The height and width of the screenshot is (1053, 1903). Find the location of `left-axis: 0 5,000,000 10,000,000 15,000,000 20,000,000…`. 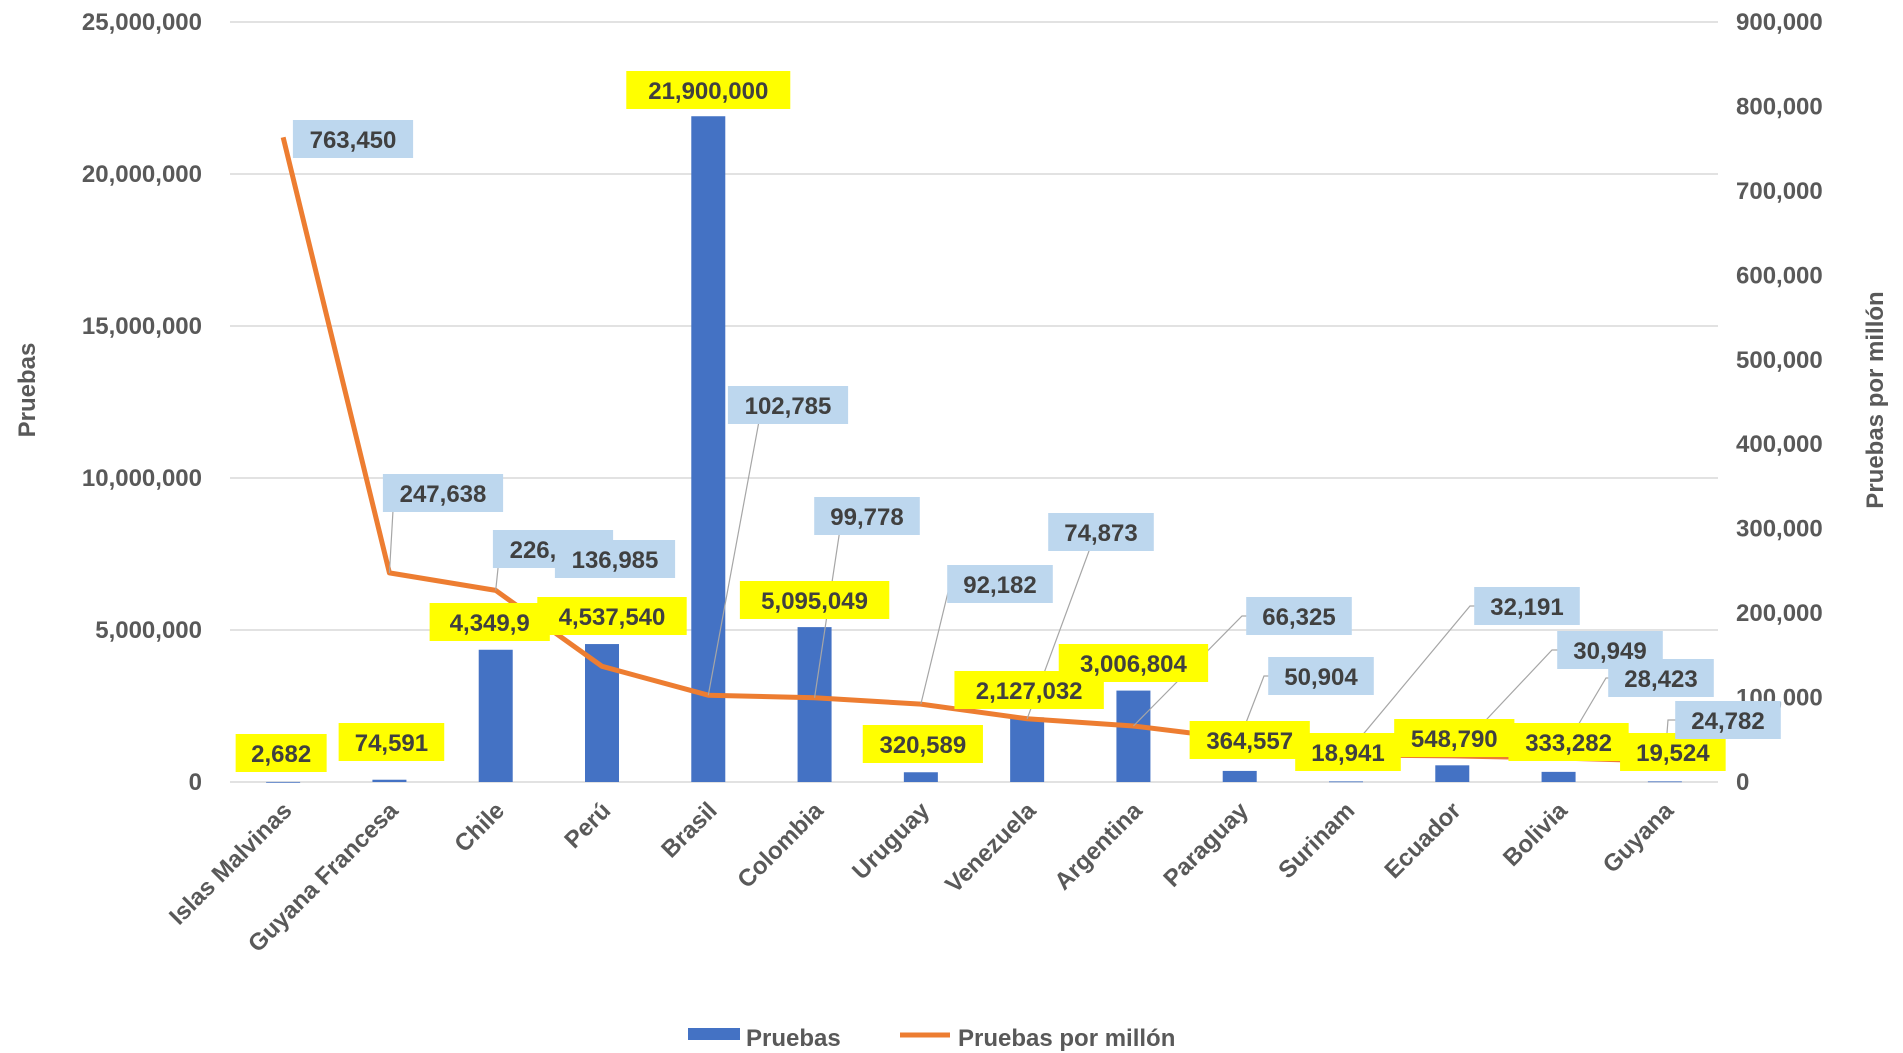

left-axis: 0 5,000,000 10,000,000 15,000,000 20,000,000… is located at coordinates (142, 402).